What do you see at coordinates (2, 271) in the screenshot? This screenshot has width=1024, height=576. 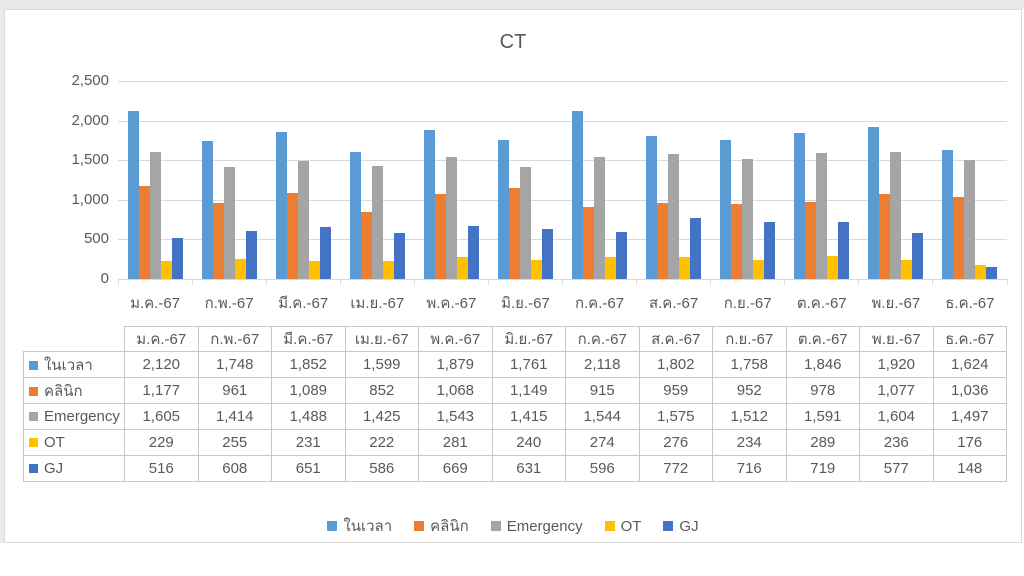 I see `background-strip-left` at bounding box center [2, 271].